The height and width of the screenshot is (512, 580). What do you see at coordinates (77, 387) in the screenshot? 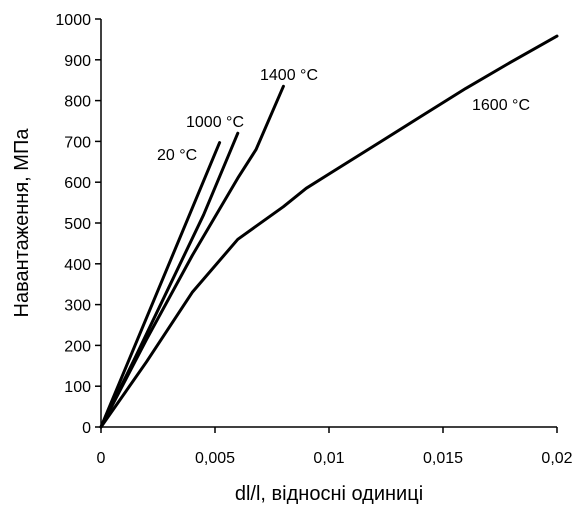
I see `y-tick-label: 100` at bounding box center [77, 387].